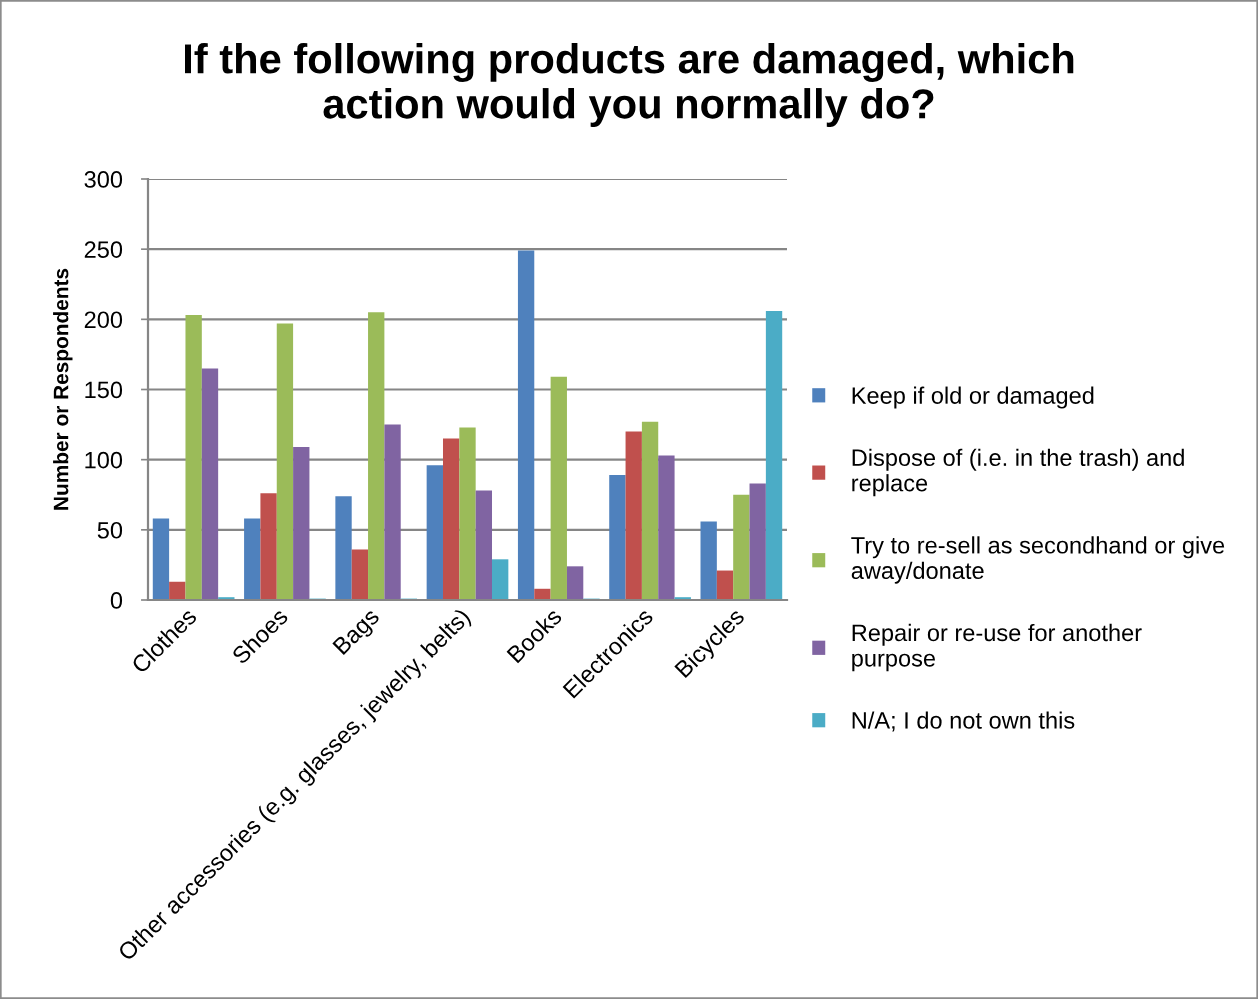 This screenshot has height=999, width=1258. What do you see at coordinates (103, 179) in the screenshot?
I see `y-tick-label: 300` at bounding box center [103, 179].